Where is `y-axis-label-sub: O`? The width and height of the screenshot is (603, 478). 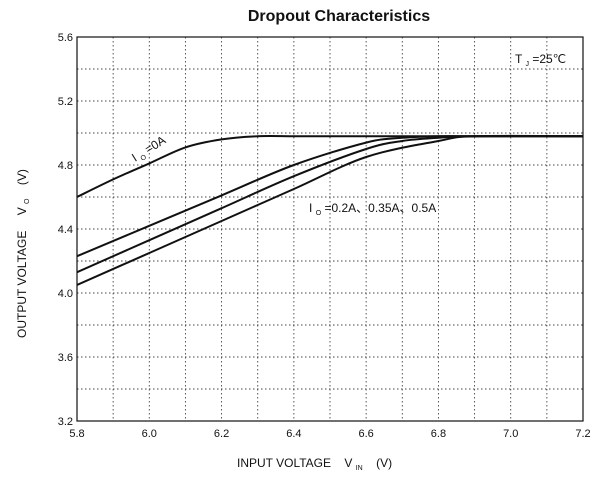
y-axis-label-sub: O is located at coordinates (27, 201).